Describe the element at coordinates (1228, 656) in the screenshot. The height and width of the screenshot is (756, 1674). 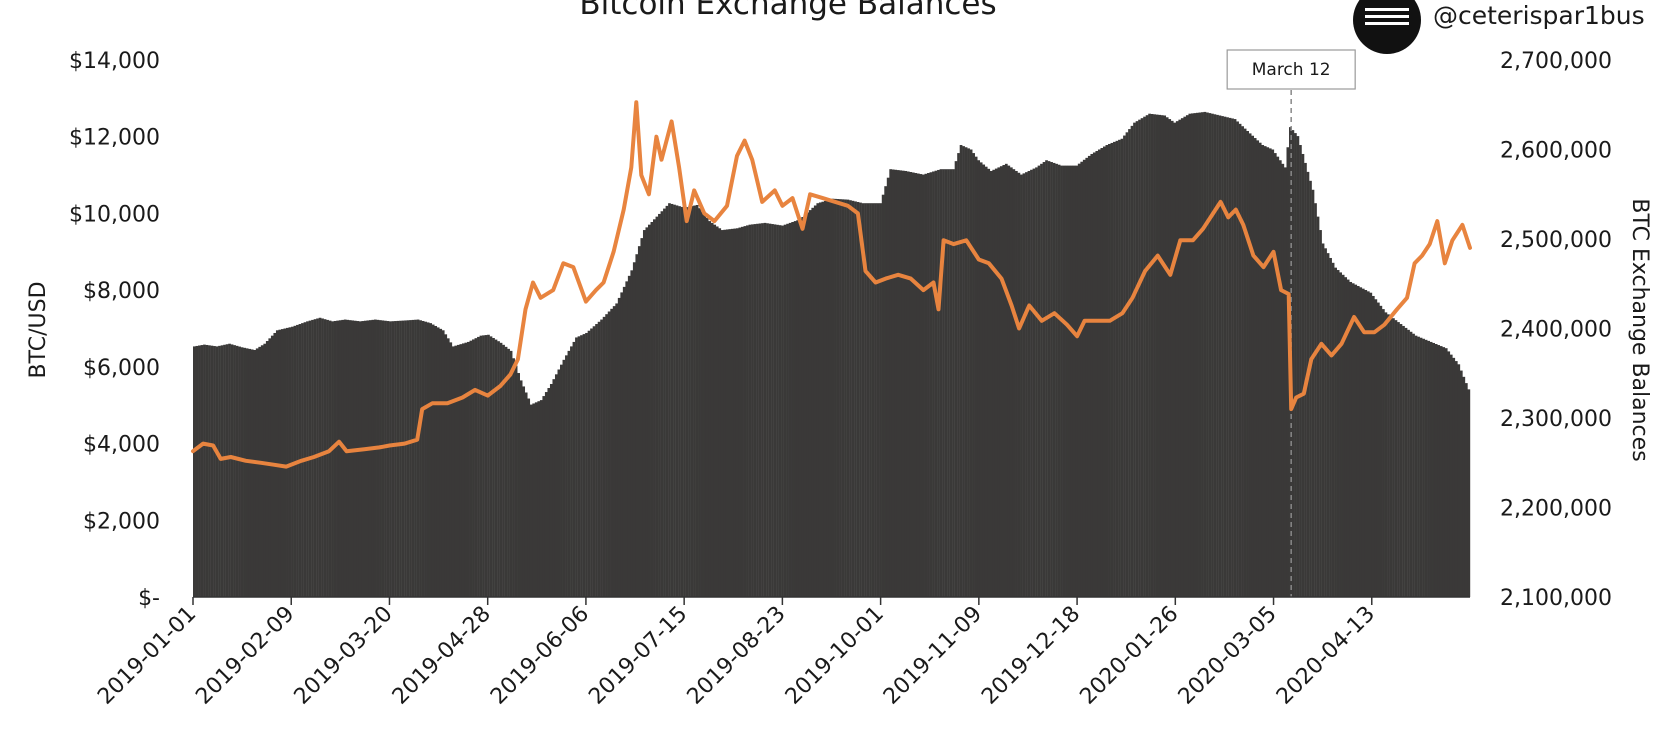
I see `x-tick-label: 2020-03-05` at that location.